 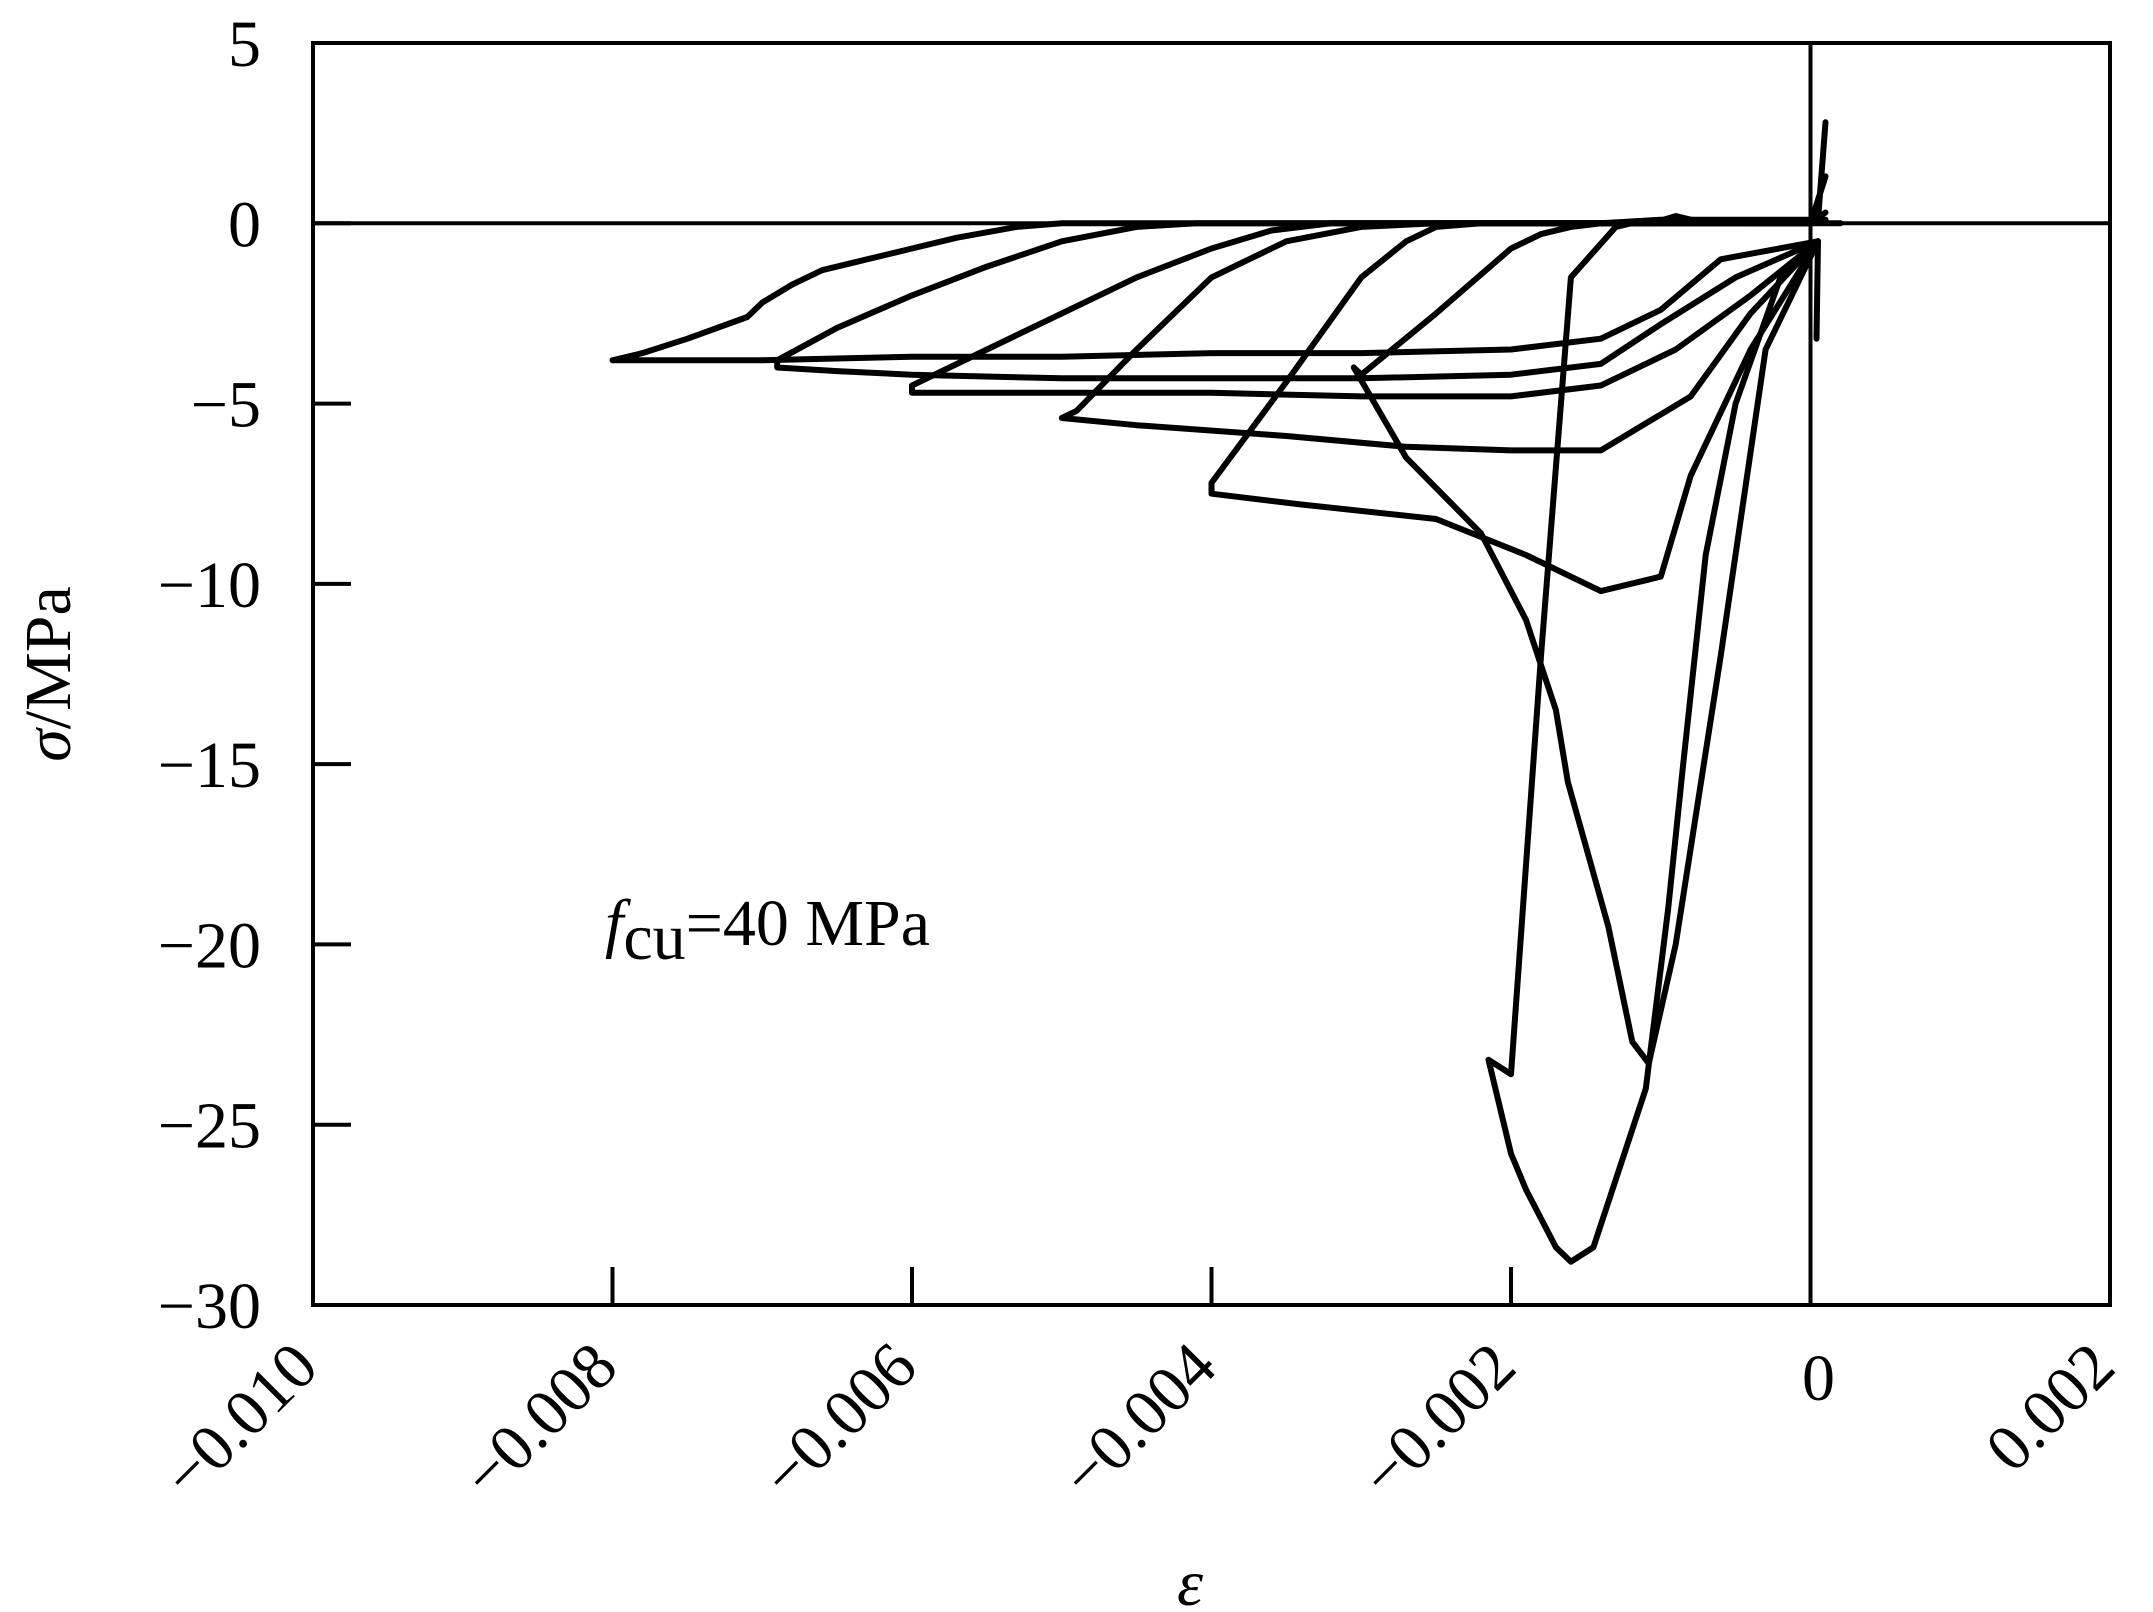 I want to click on y-tick-label: −30, so click(x=209, y=1306).